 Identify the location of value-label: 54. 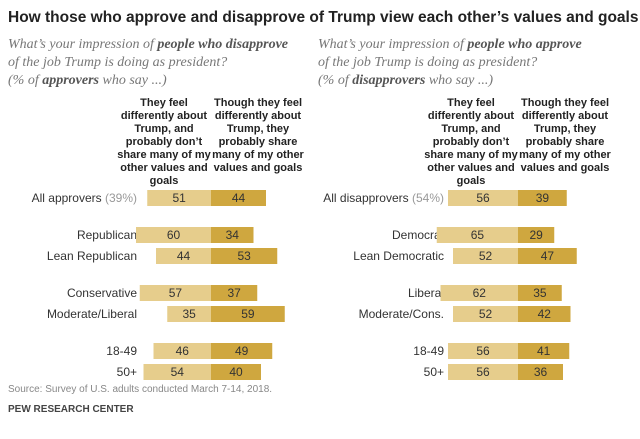
(178, 372).